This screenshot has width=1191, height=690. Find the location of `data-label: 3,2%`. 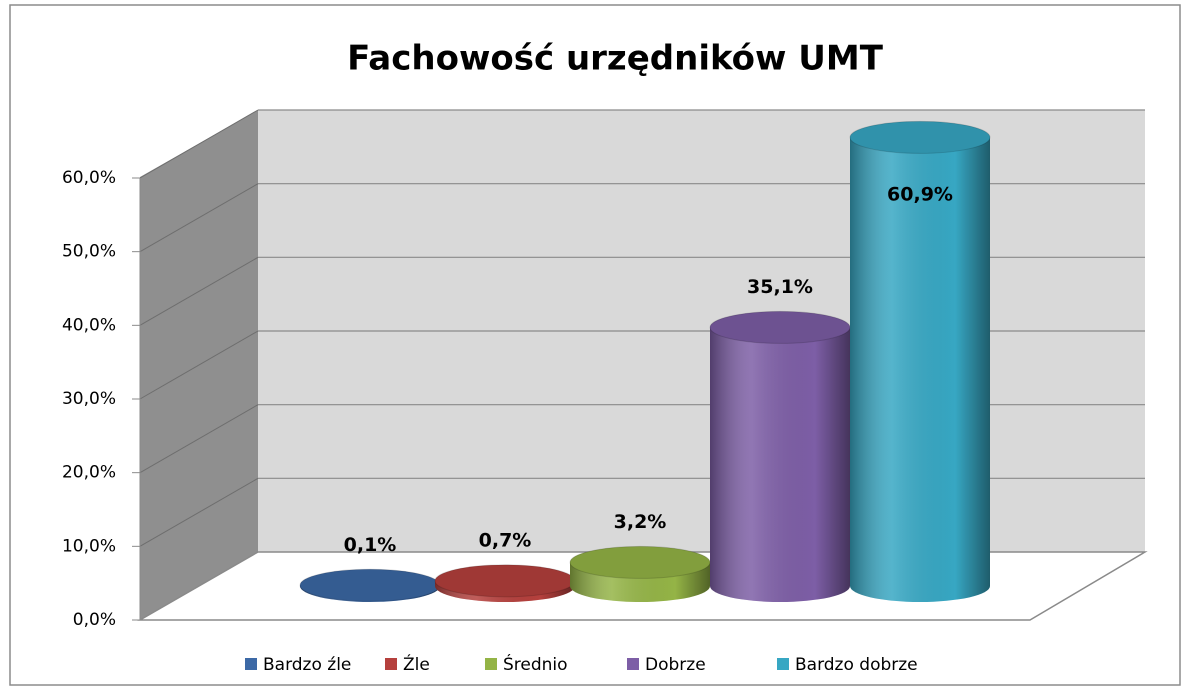

data-label: 3,2% is located at coordinates (640, 522).